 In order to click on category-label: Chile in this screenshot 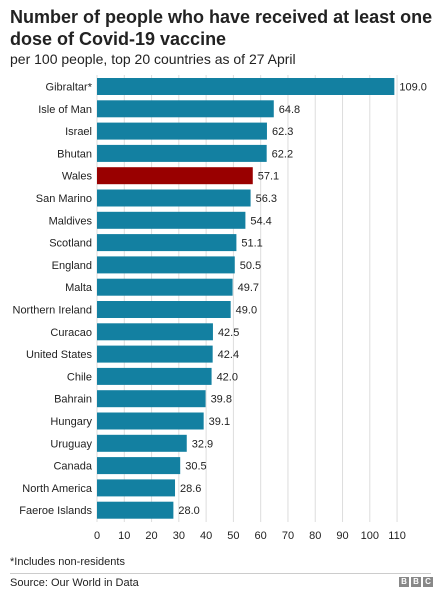, I will do `click(79, 377)`.